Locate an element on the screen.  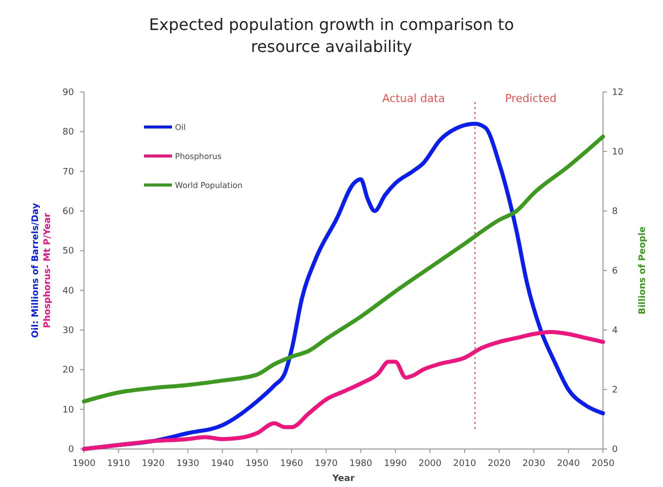
legend-label: Oil is located at coordinates (180, 127).